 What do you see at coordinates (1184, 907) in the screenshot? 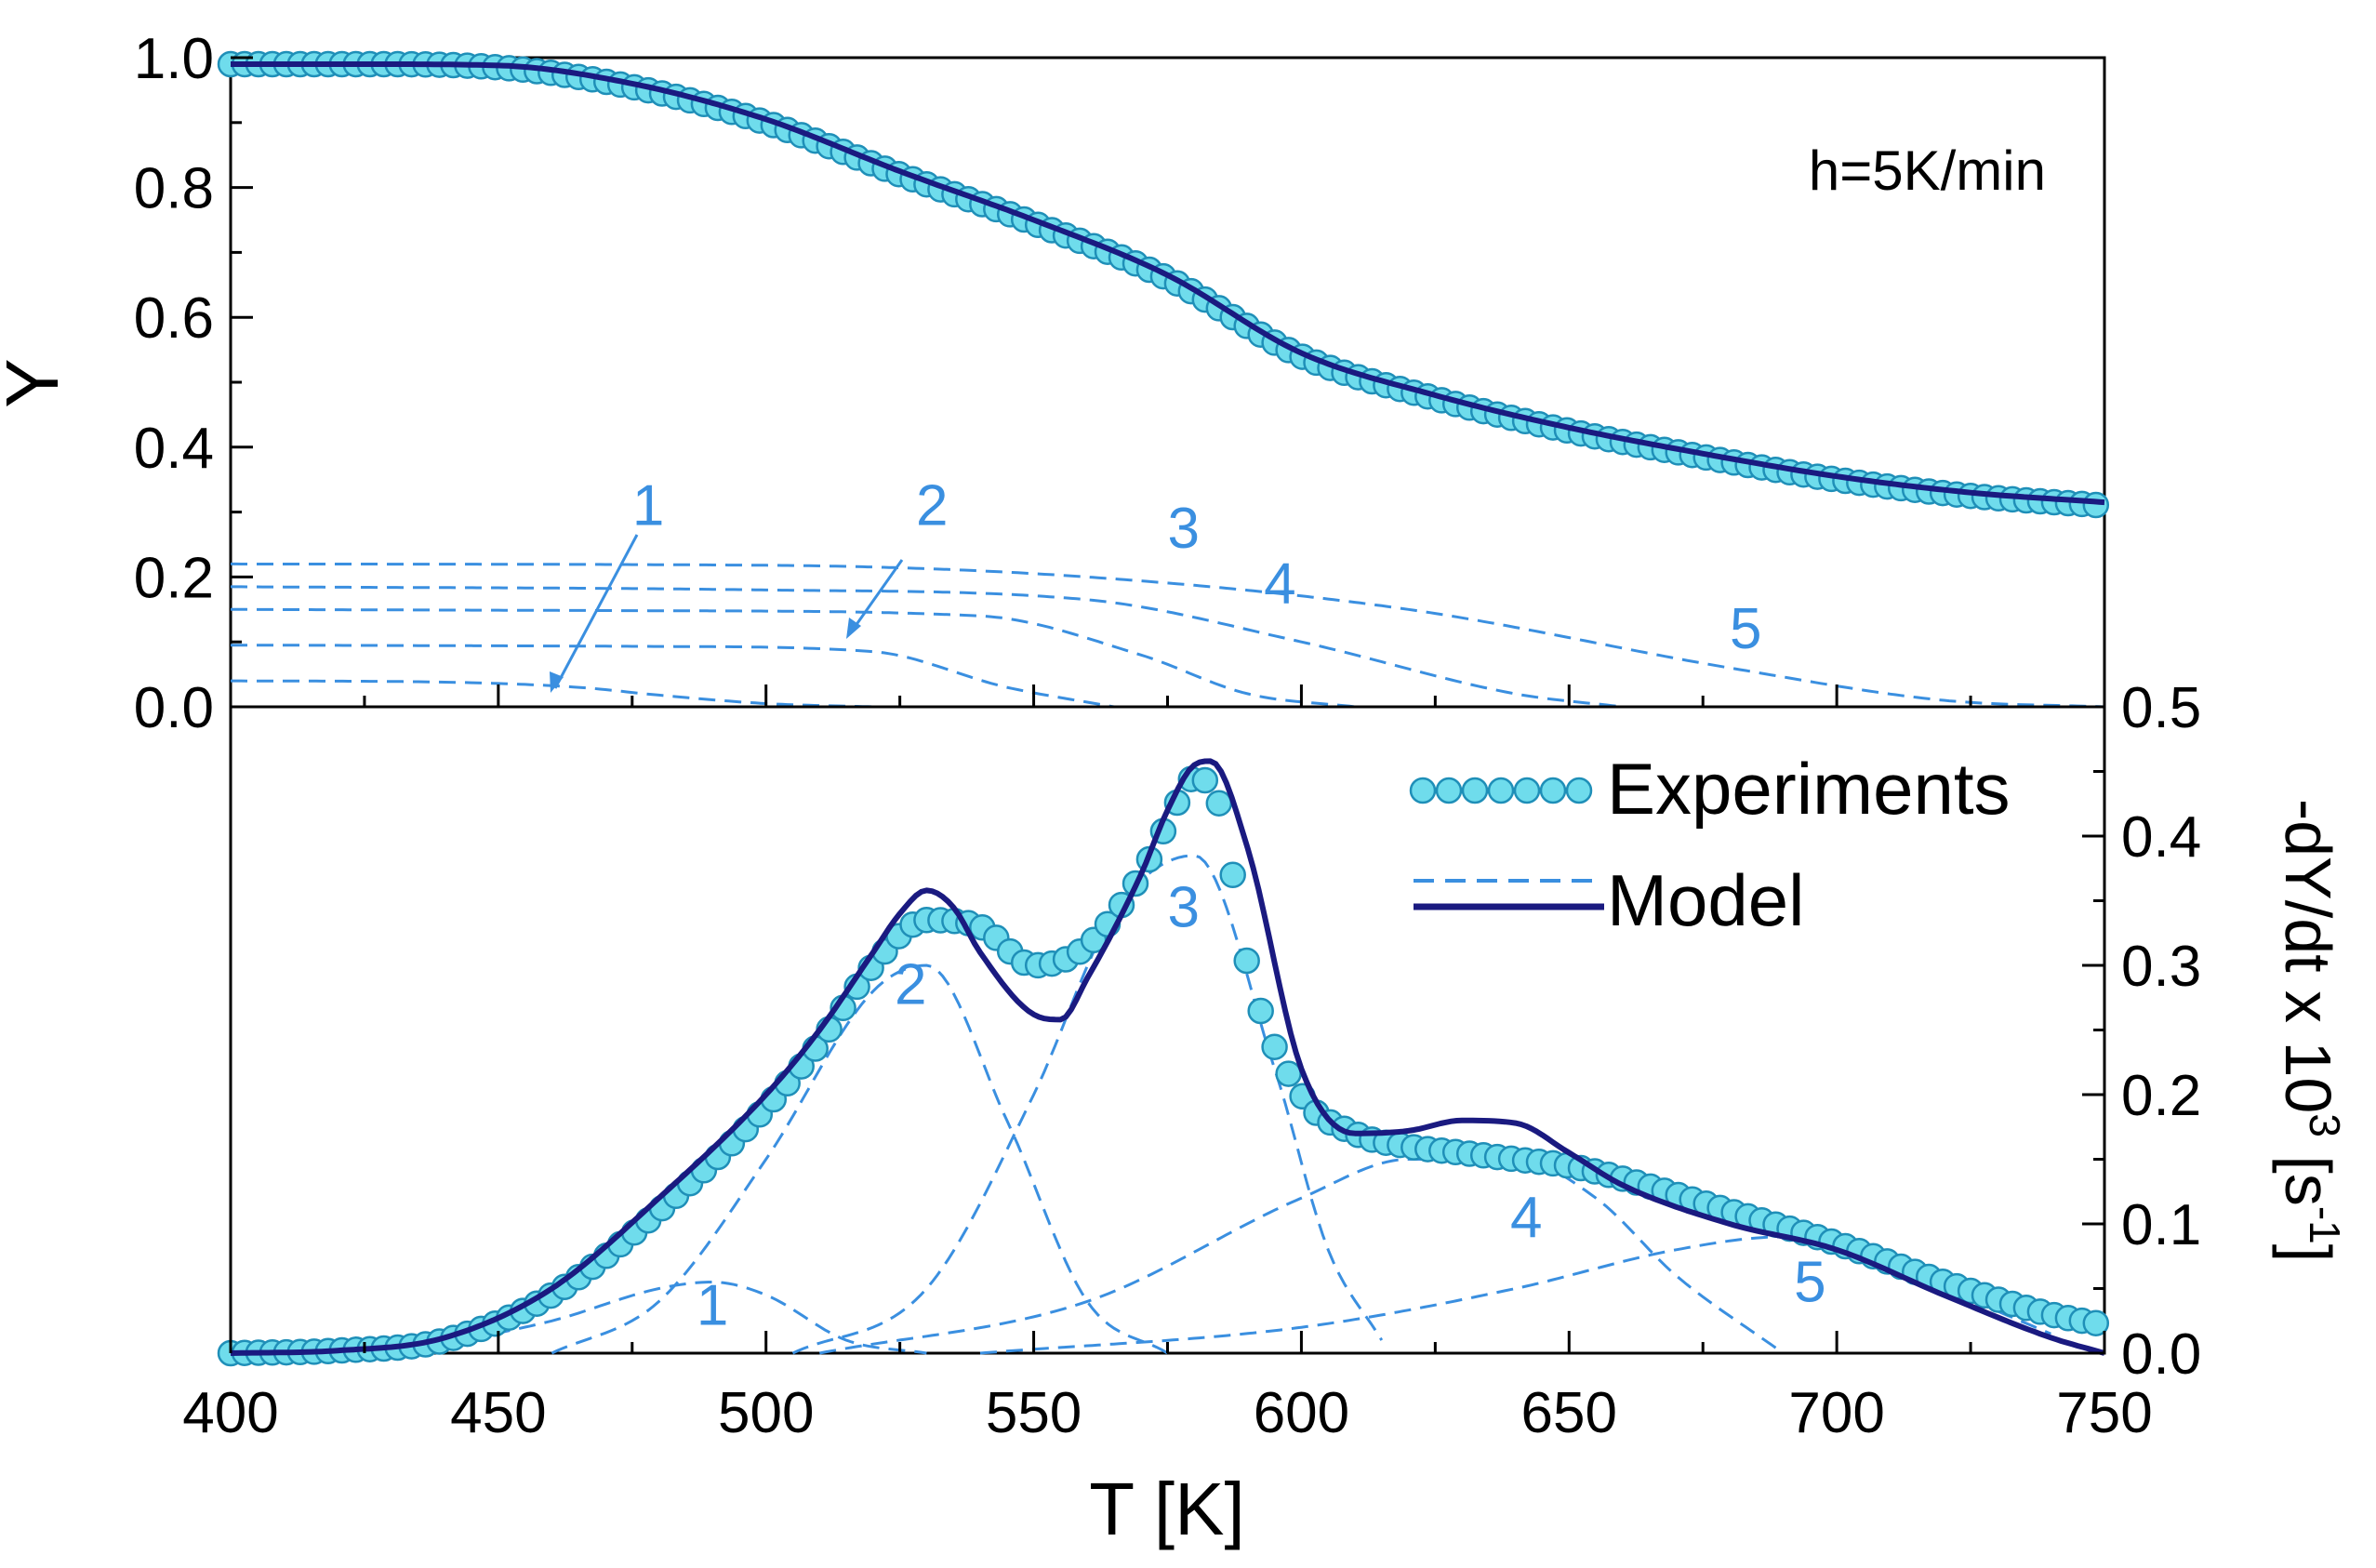
I see `bottom-component-label-3: 3` at bounding box center [1184, 907].